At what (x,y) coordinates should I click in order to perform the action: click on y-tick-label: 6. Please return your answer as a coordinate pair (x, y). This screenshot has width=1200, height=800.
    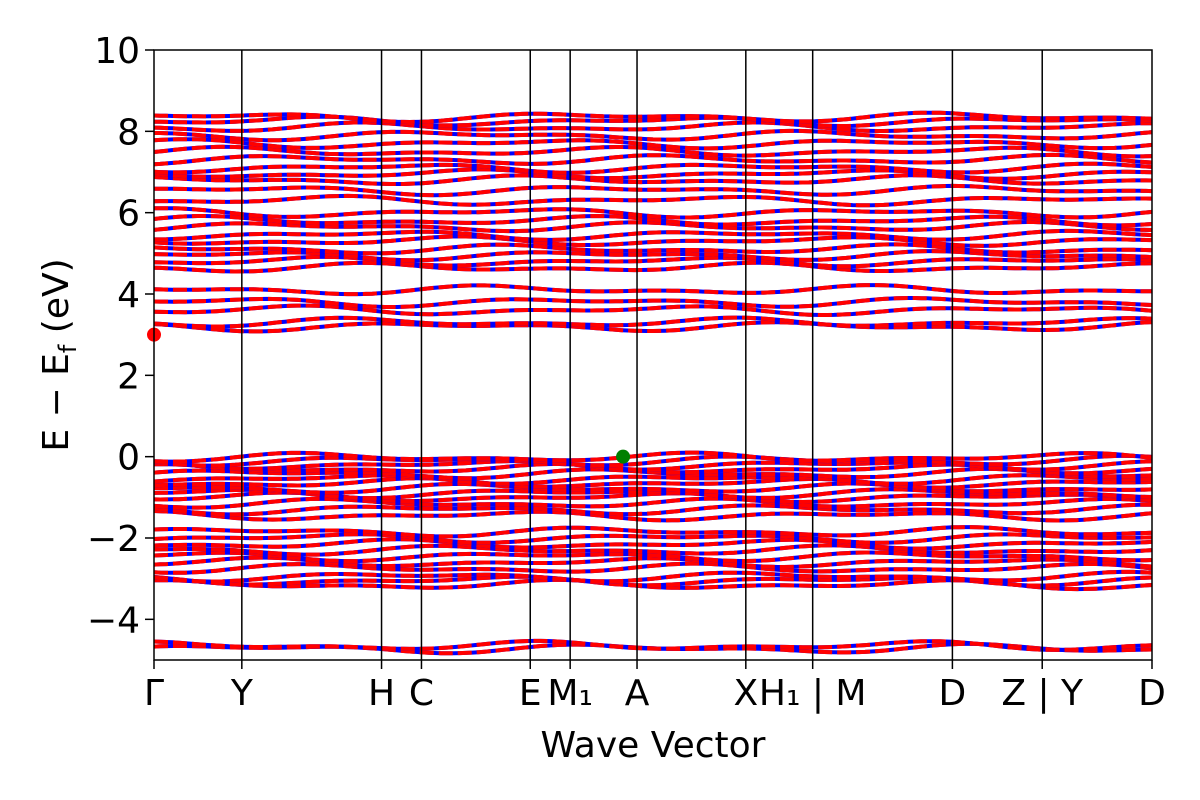
    Looking at the image, I should click on (128, 214).